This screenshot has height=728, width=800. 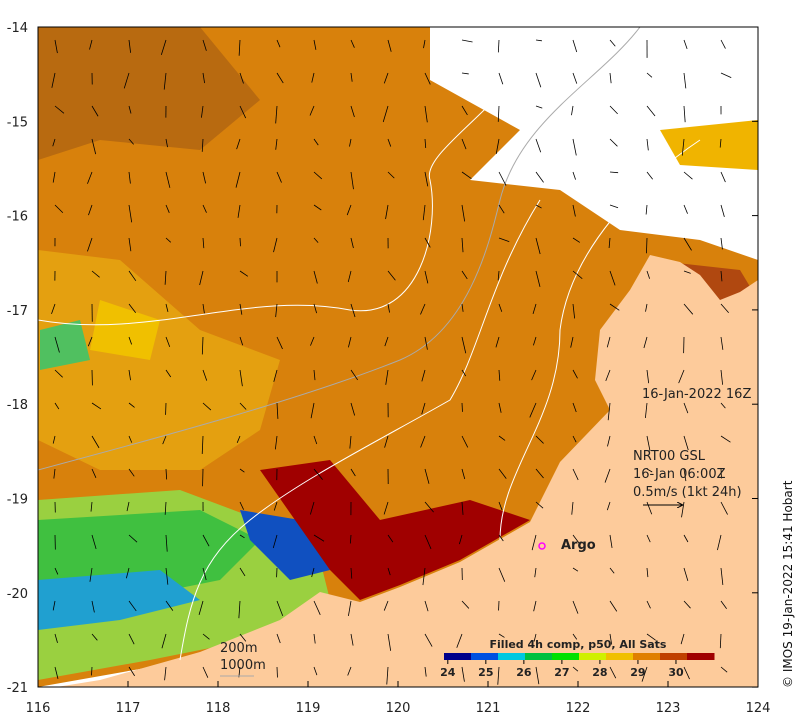 I want to click on currents-scale: 0.5m/s (1kt 24h), so click(x=687, y=492).